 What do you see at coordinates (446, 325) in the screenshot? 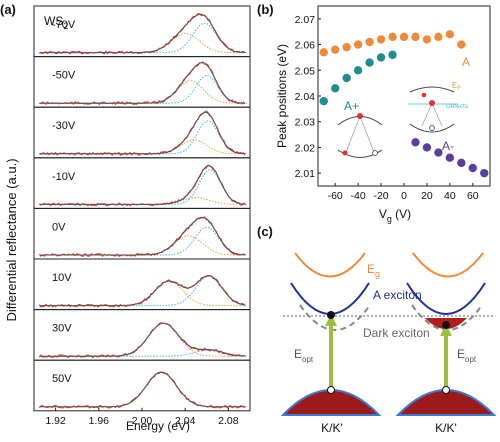
I see `right-electron` at bounding box center [446, 325].